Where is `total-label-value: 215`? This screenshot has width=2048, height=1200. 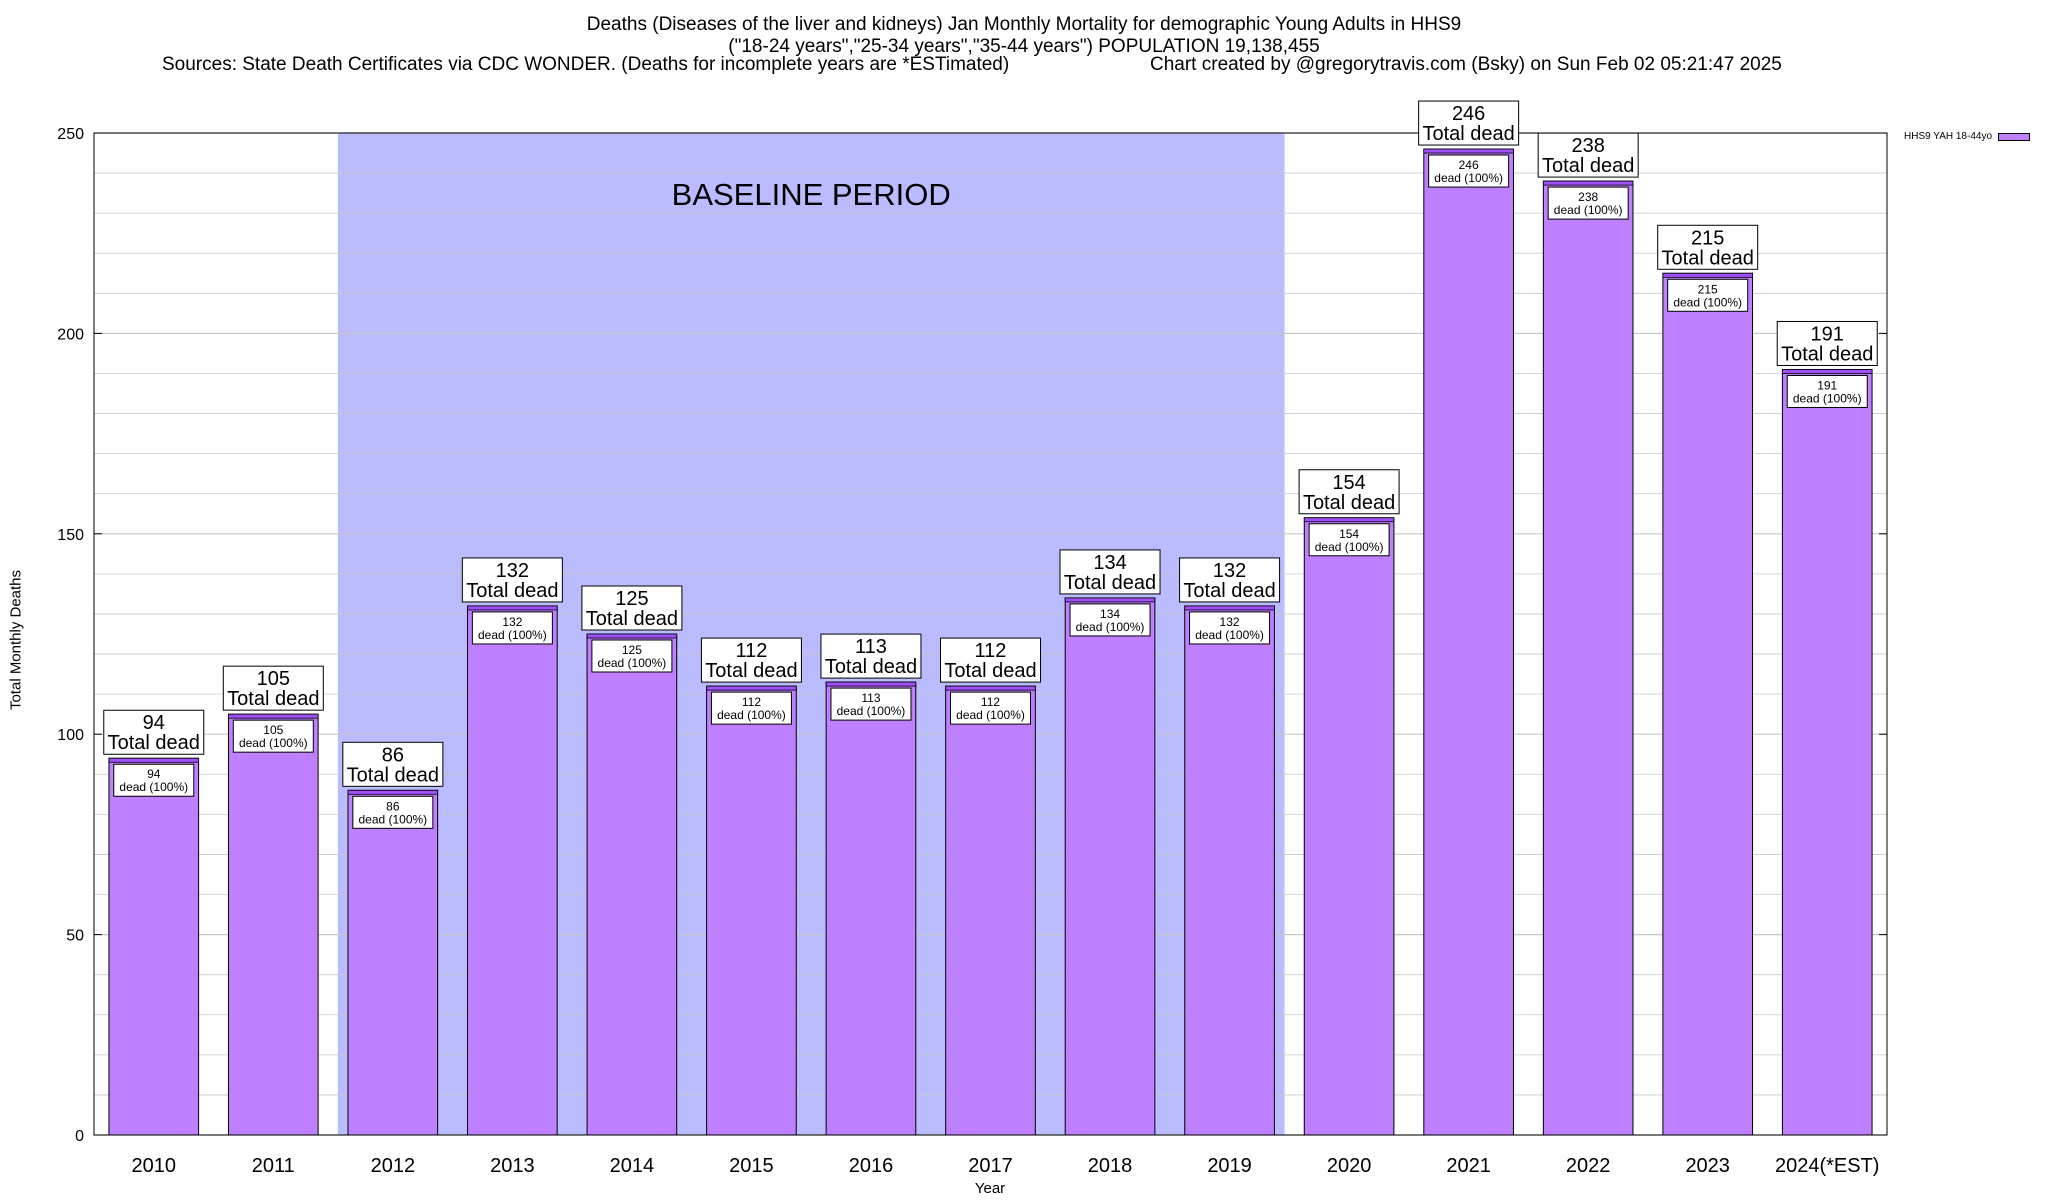 total-label-value: 215 is located at coordinates (1707, 238).